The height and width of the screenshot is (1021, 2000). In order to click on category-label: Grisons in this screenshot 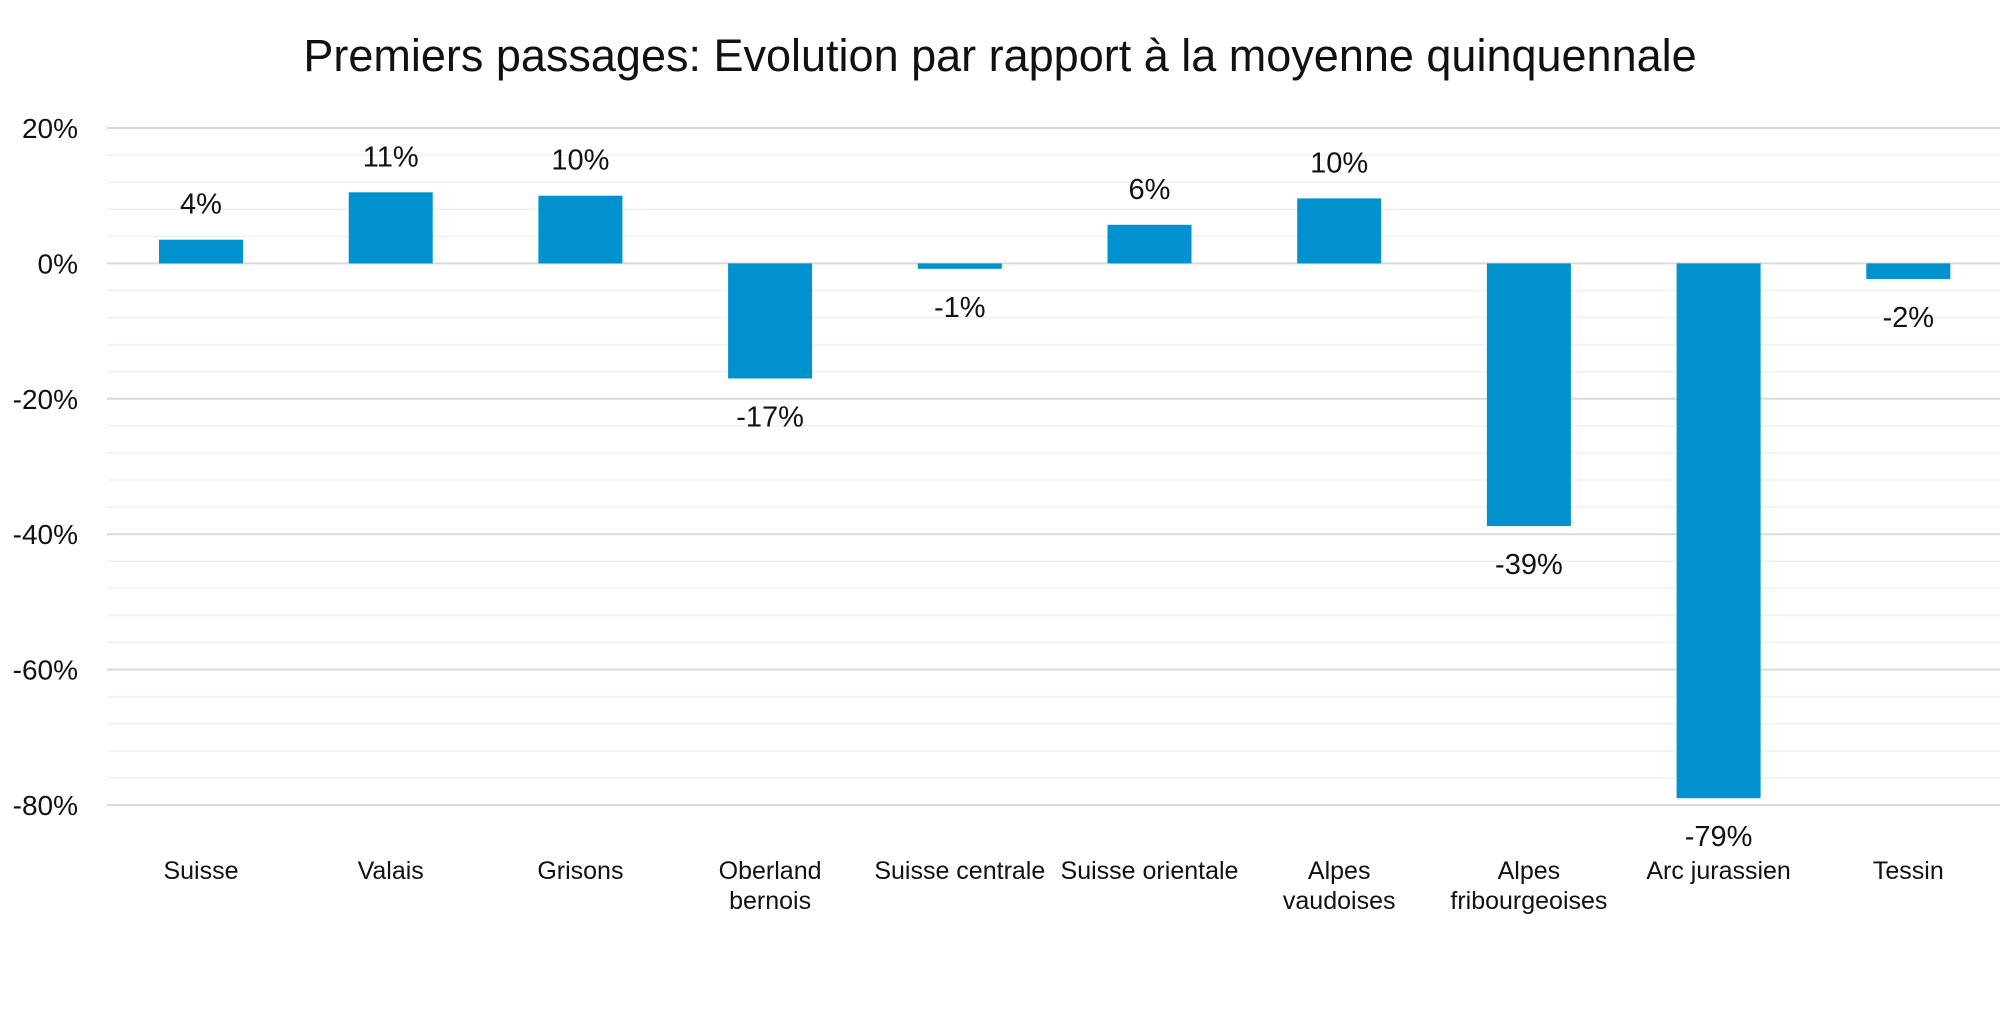, I will do `click(580, 871)`.